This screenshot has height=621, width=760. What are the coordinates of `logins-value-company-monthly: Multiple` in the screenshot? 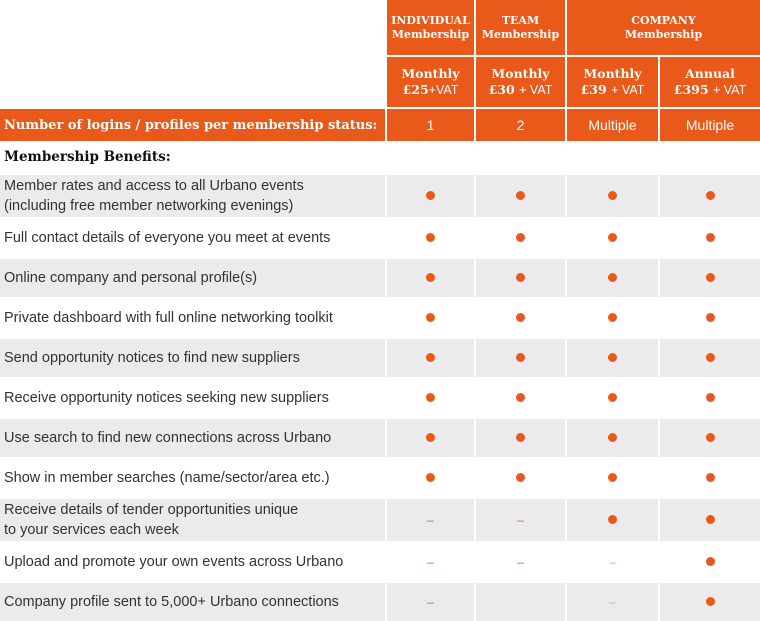 It's located at (611, 124).